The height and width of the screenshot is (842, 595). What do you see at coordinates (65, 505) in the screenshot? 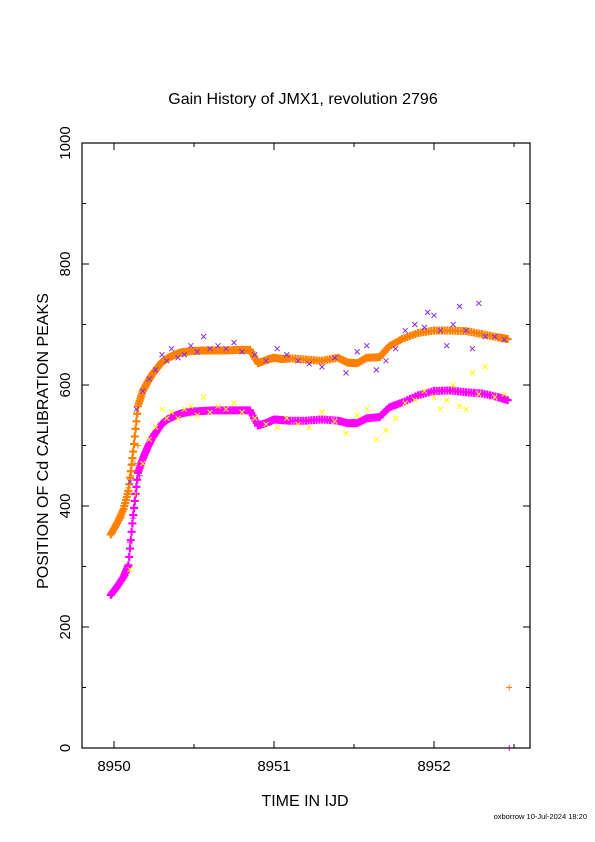
I see `y-tick-label: 400` at bounding box center [65, 505].